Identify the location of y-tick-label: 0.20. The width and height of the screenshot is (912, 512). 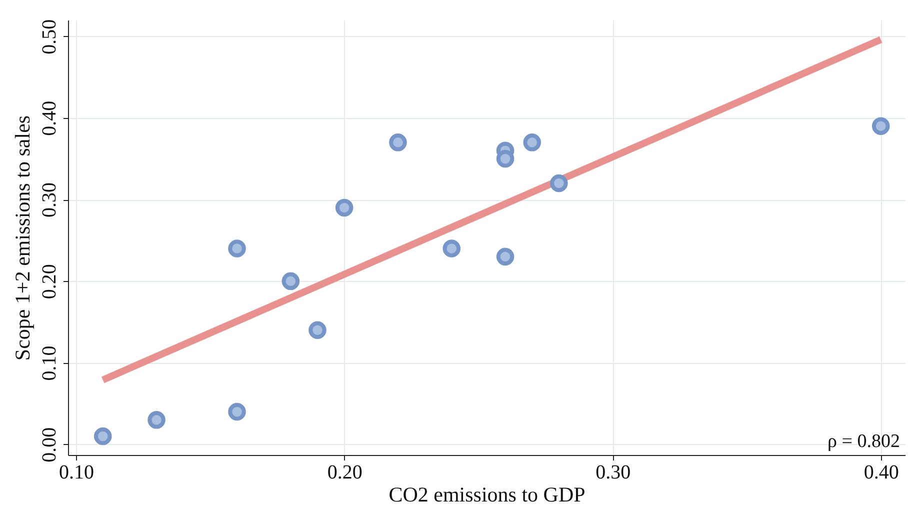
(49, 282).